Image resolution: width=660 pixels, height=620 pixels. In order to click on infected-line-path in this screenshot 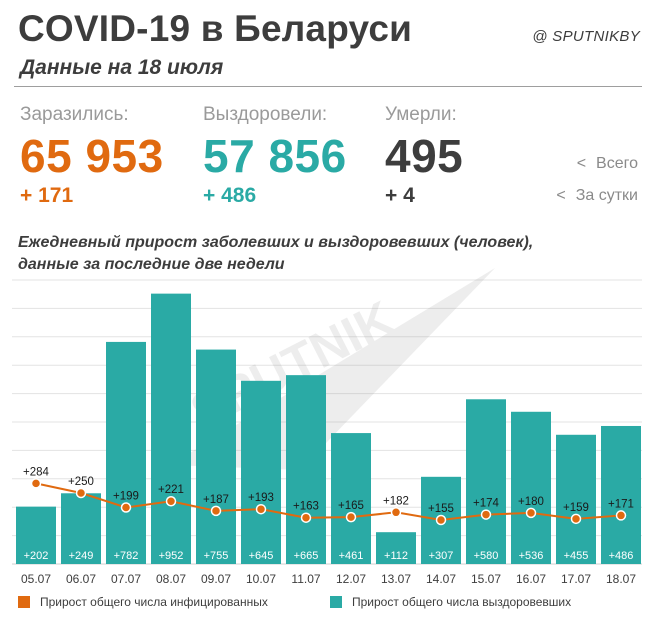, I will do `click(328, 501)`.